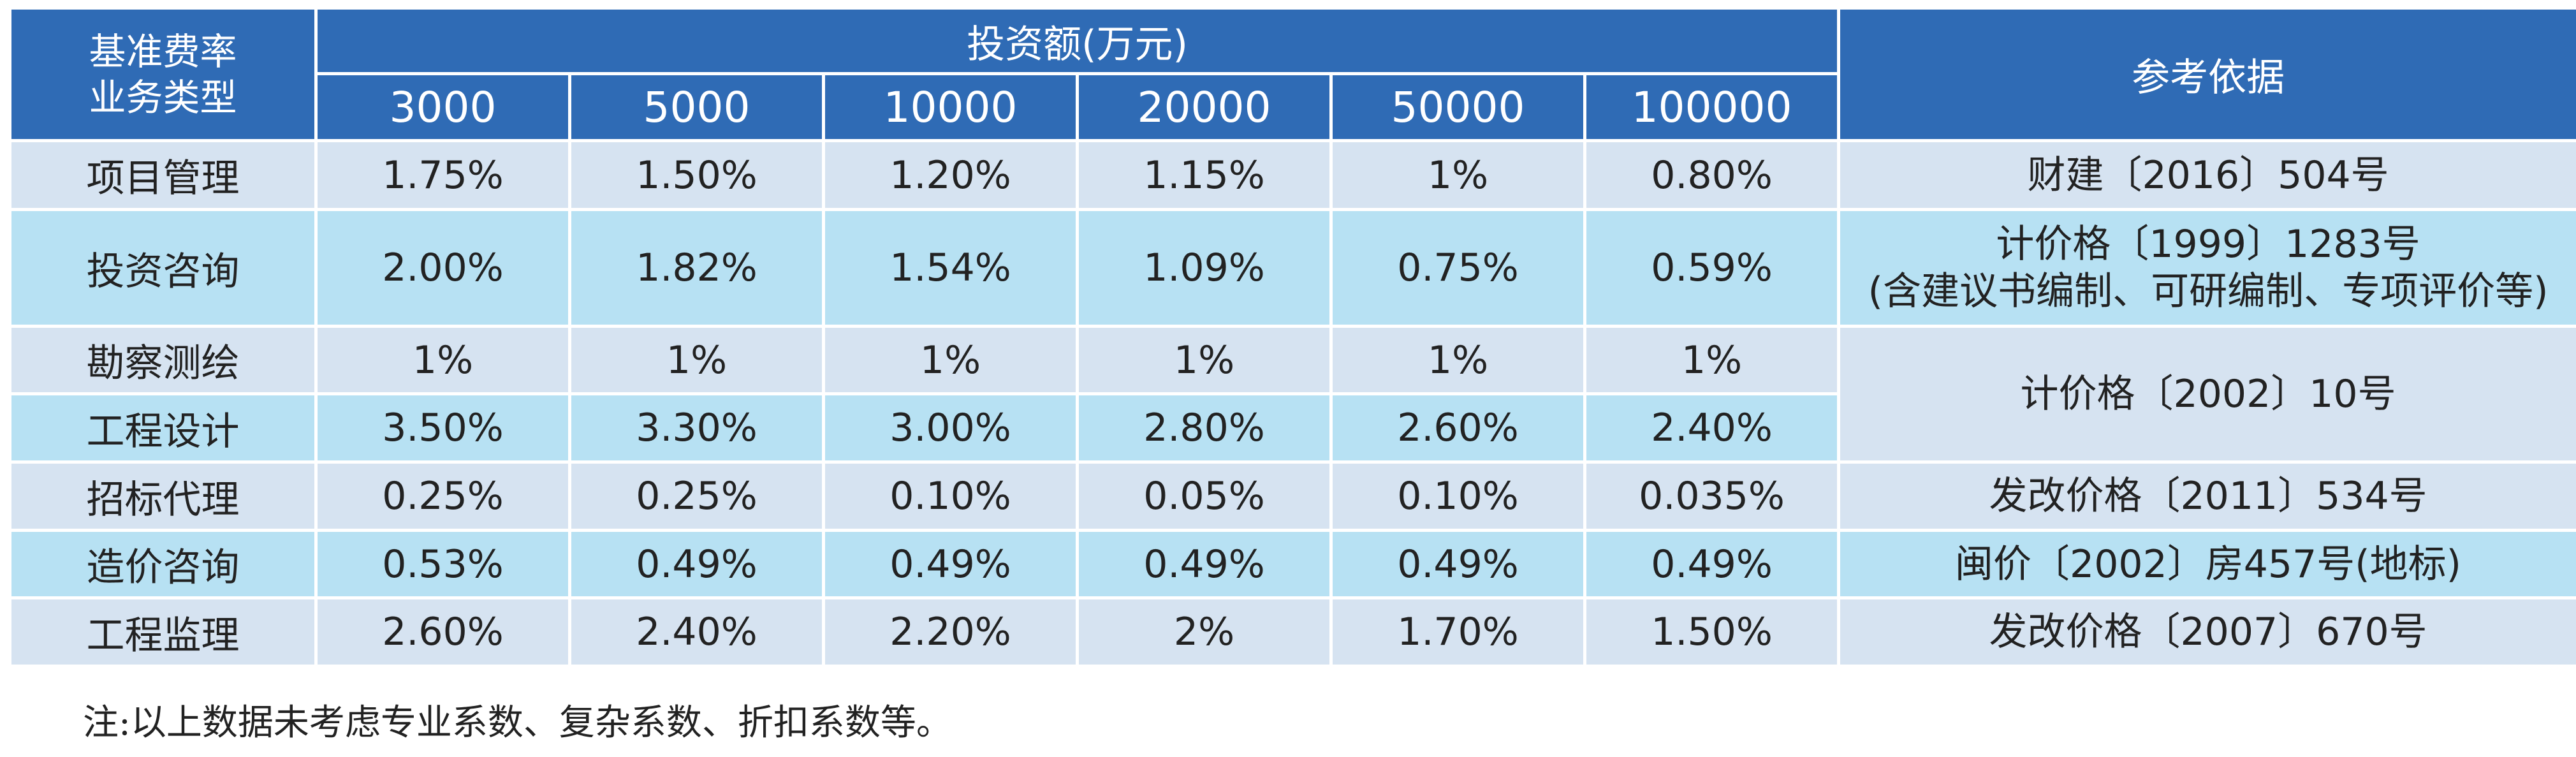  What do you see at coordinates (443, 175) in the screenshot?
I see `rate-cell: 1.75%` at bounding box center [443, 175].